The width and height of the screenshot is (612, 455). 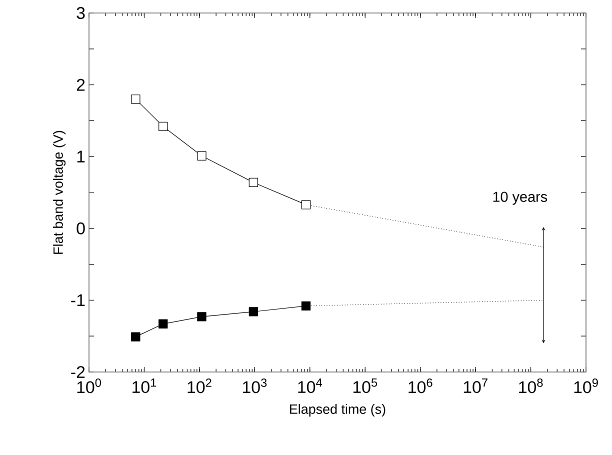 What do you see at coordinates (255, 386) in the screenshot?
I see `x-tick-label: 10$^{3}$` at bounding box center [255, 386].